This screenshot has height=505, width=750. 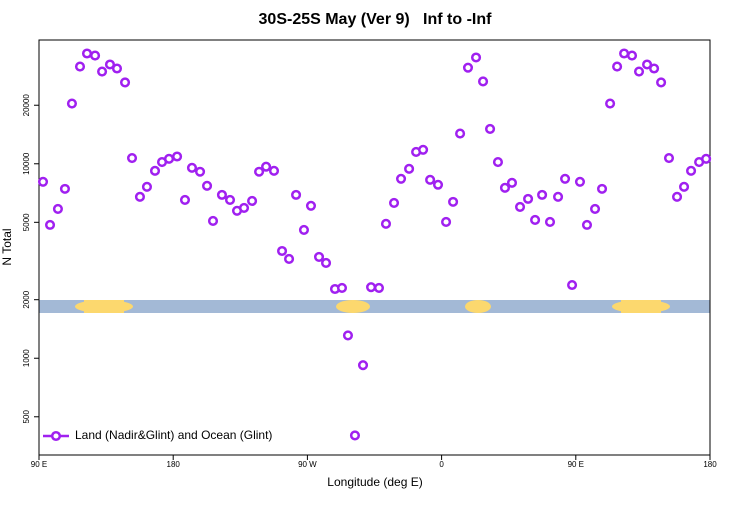 What do you see at coordinates (374, 306) in the screenshot?
I see `land-ocean-band` at bounding box center [374, 306].